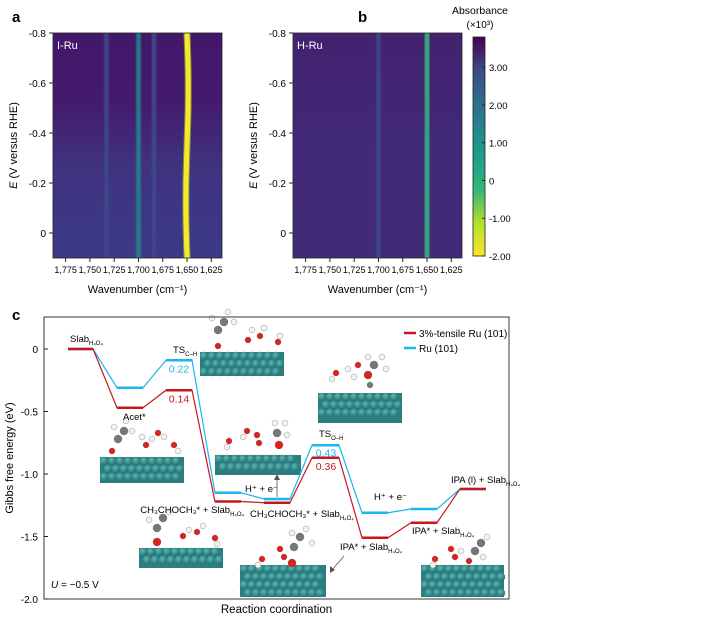 This screenshot has width=721, height=619. What do you see at coordinates (10, 457) in the screenshot?
I see `y-axis-label: Gibbs free energy (eV)` at bounding box center [10, 457].